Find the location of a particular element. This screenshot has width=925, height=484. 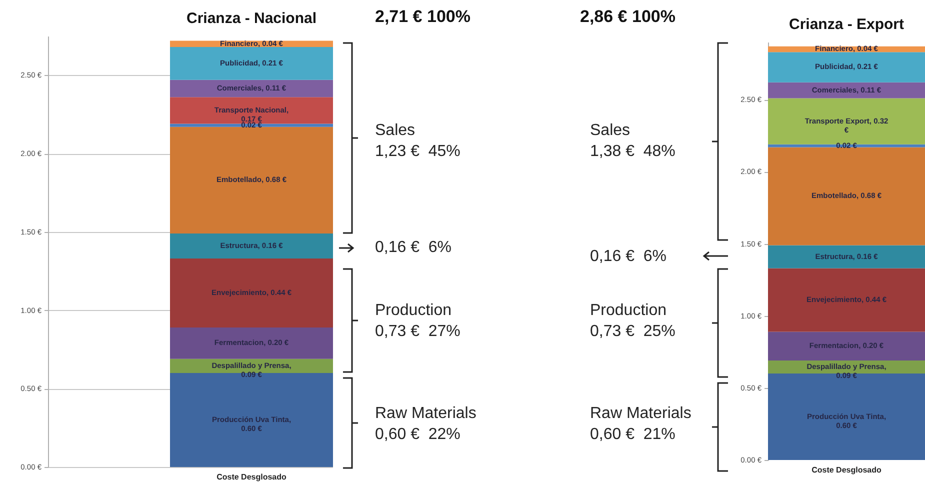

text: 0,73 € 25% is located at coordinates (633, 332).